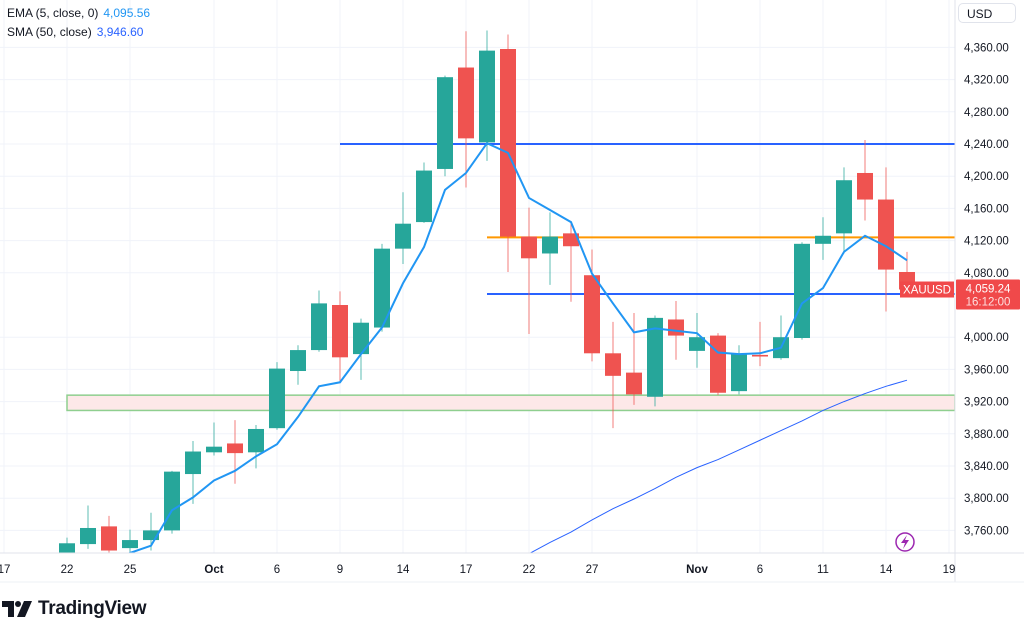 The height and width of the screenshot is (636, 1024). I want to click on time-tick-label: Nov, so click(697, 570).